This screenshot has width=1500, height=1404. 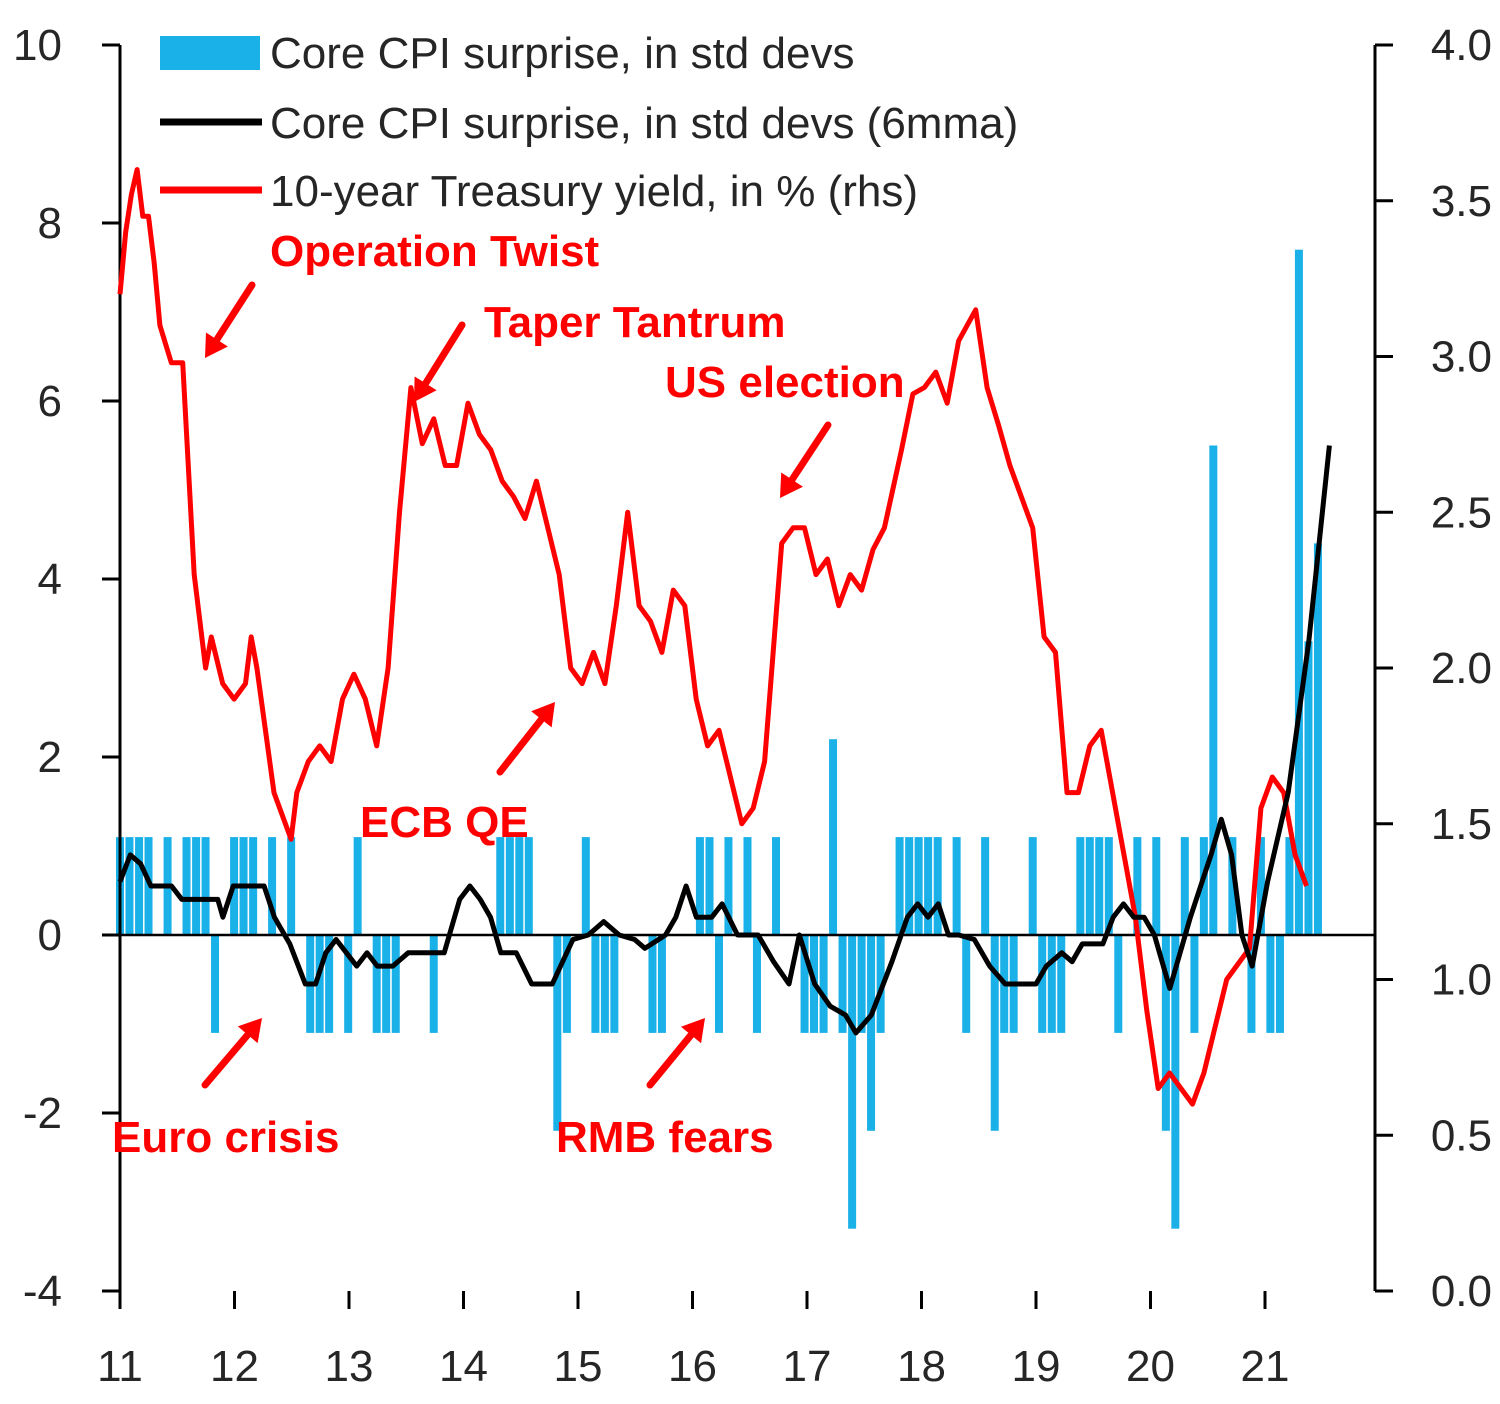 I want to click on legend-swatch-bar, so click(x=210, y=53).